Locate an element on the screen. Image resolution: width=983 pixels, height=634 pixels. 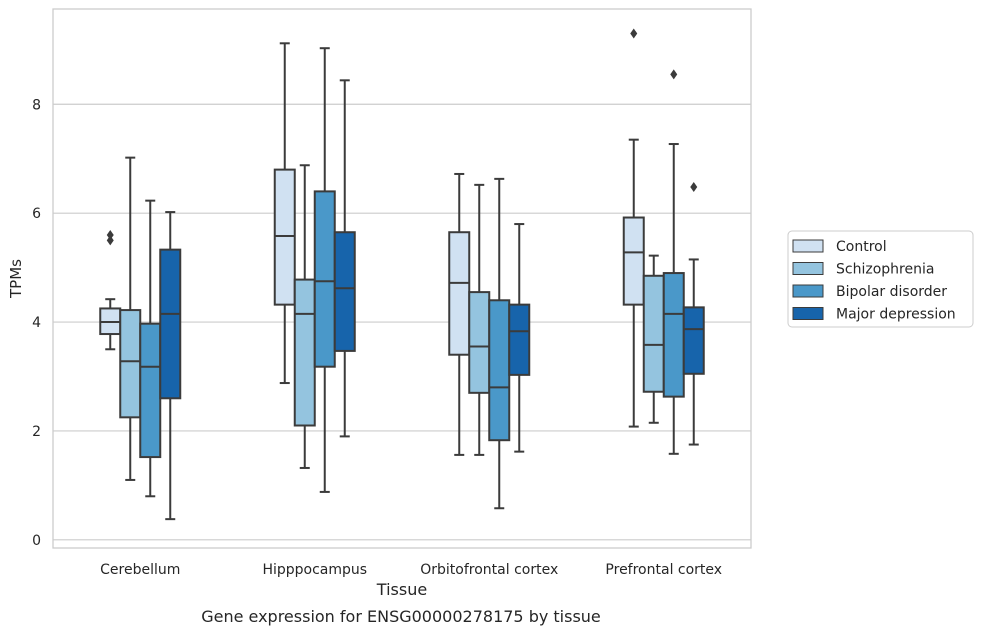
x-tick-label: Hipppocampus is located at coordinates (314, 570).